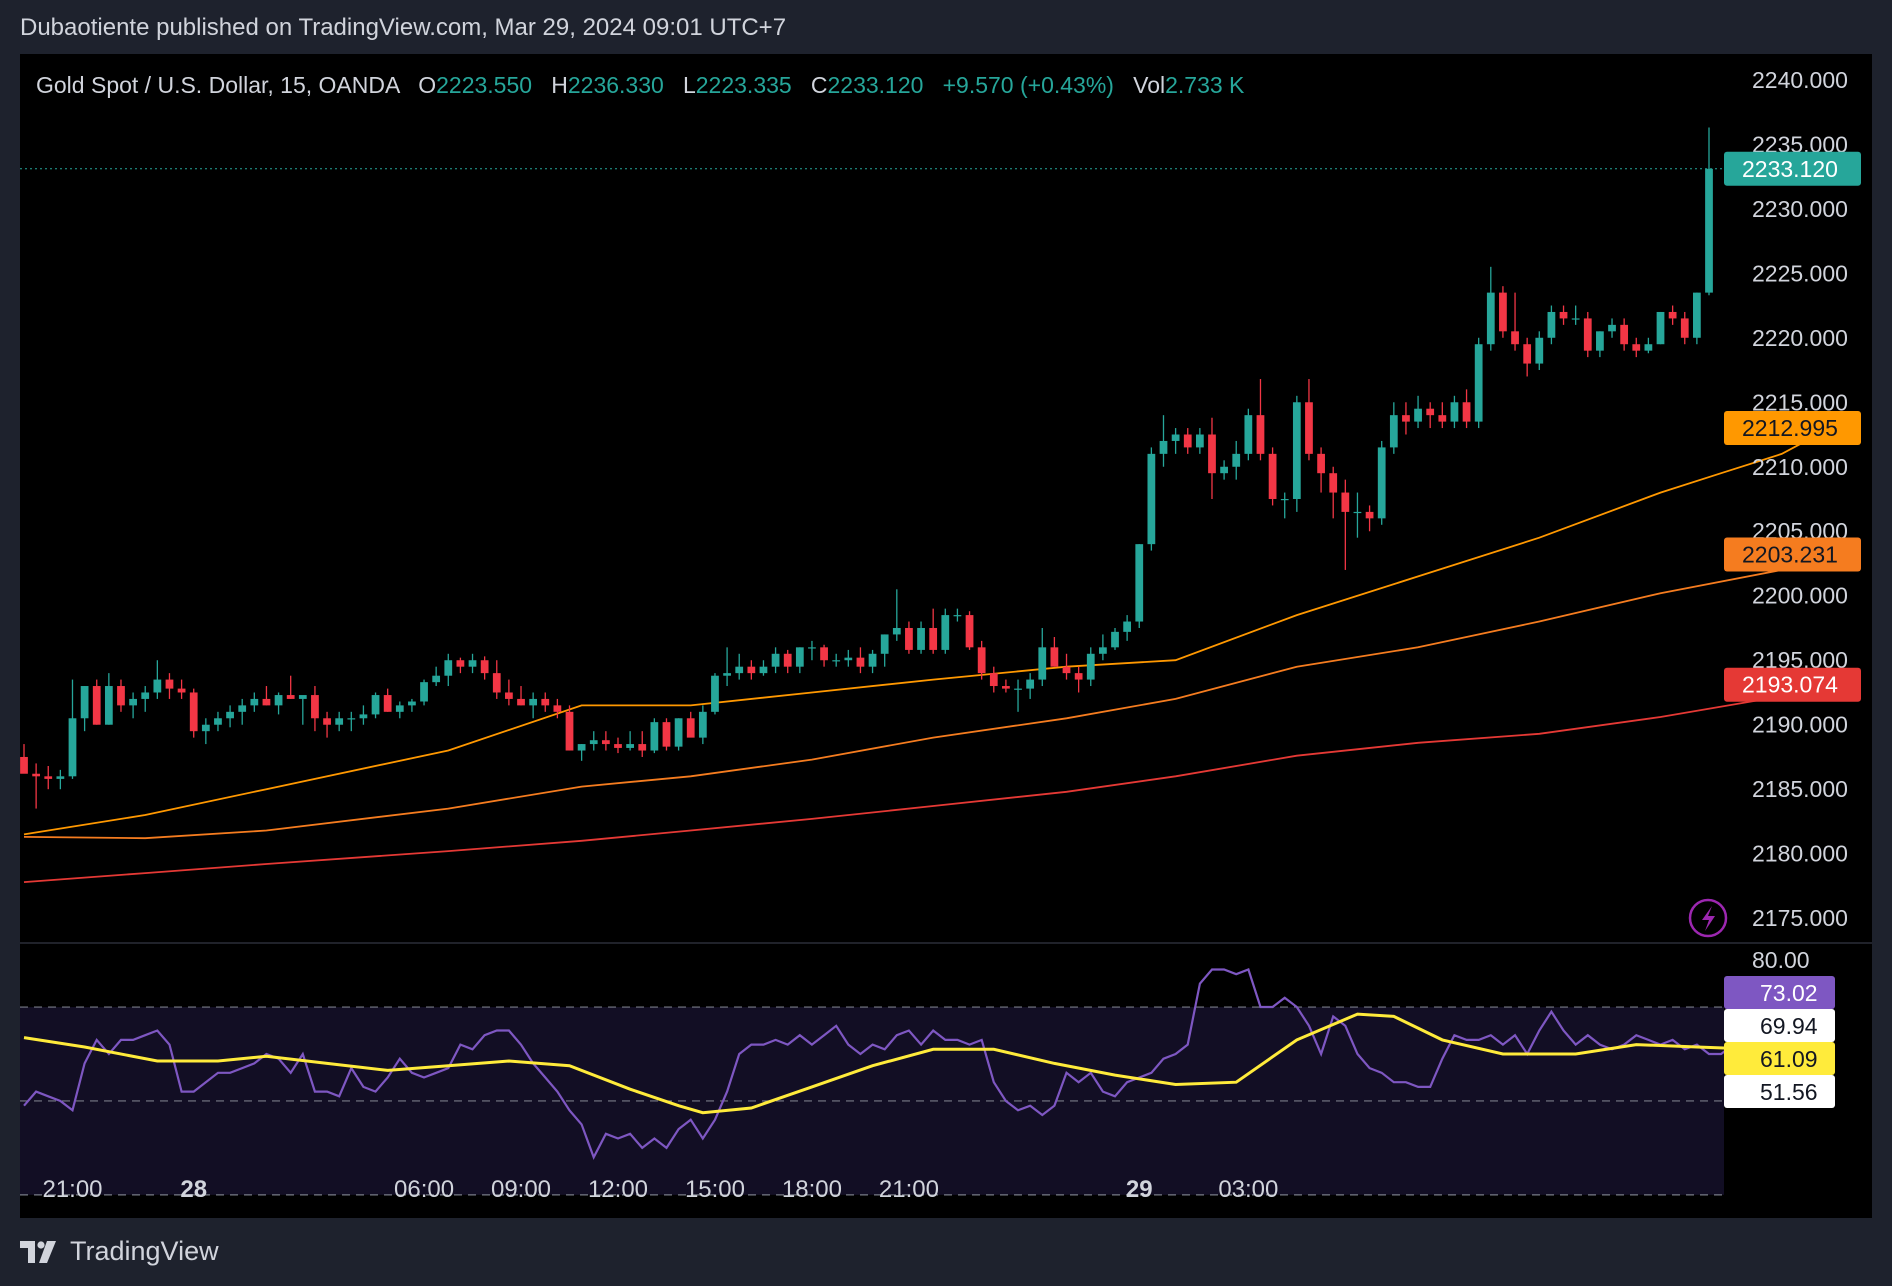  What do you see at coordinates (1205, 85) in the screenshot?
I see `legend-volume: 2.733 K` at bounding box center [1205, 85].